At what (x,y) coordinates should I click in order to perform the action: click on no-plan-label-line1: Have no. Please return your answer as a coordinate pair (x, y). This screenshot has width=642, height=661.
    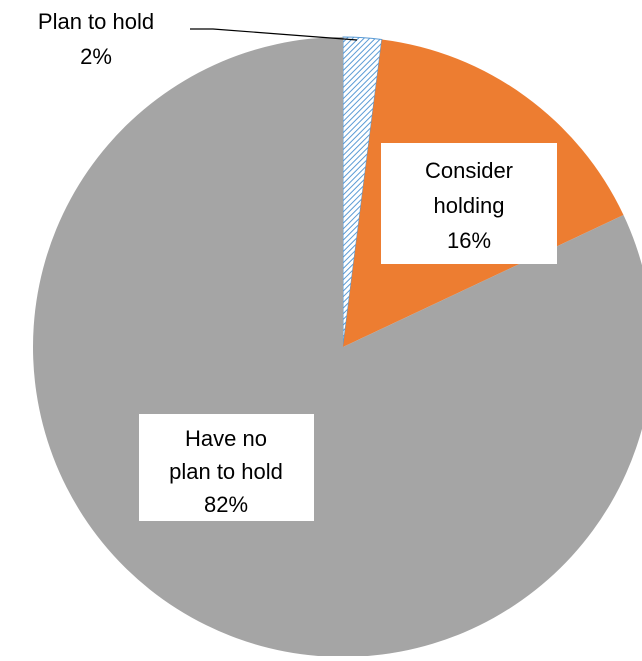
    Looking at the image, I should click on (226, 438).